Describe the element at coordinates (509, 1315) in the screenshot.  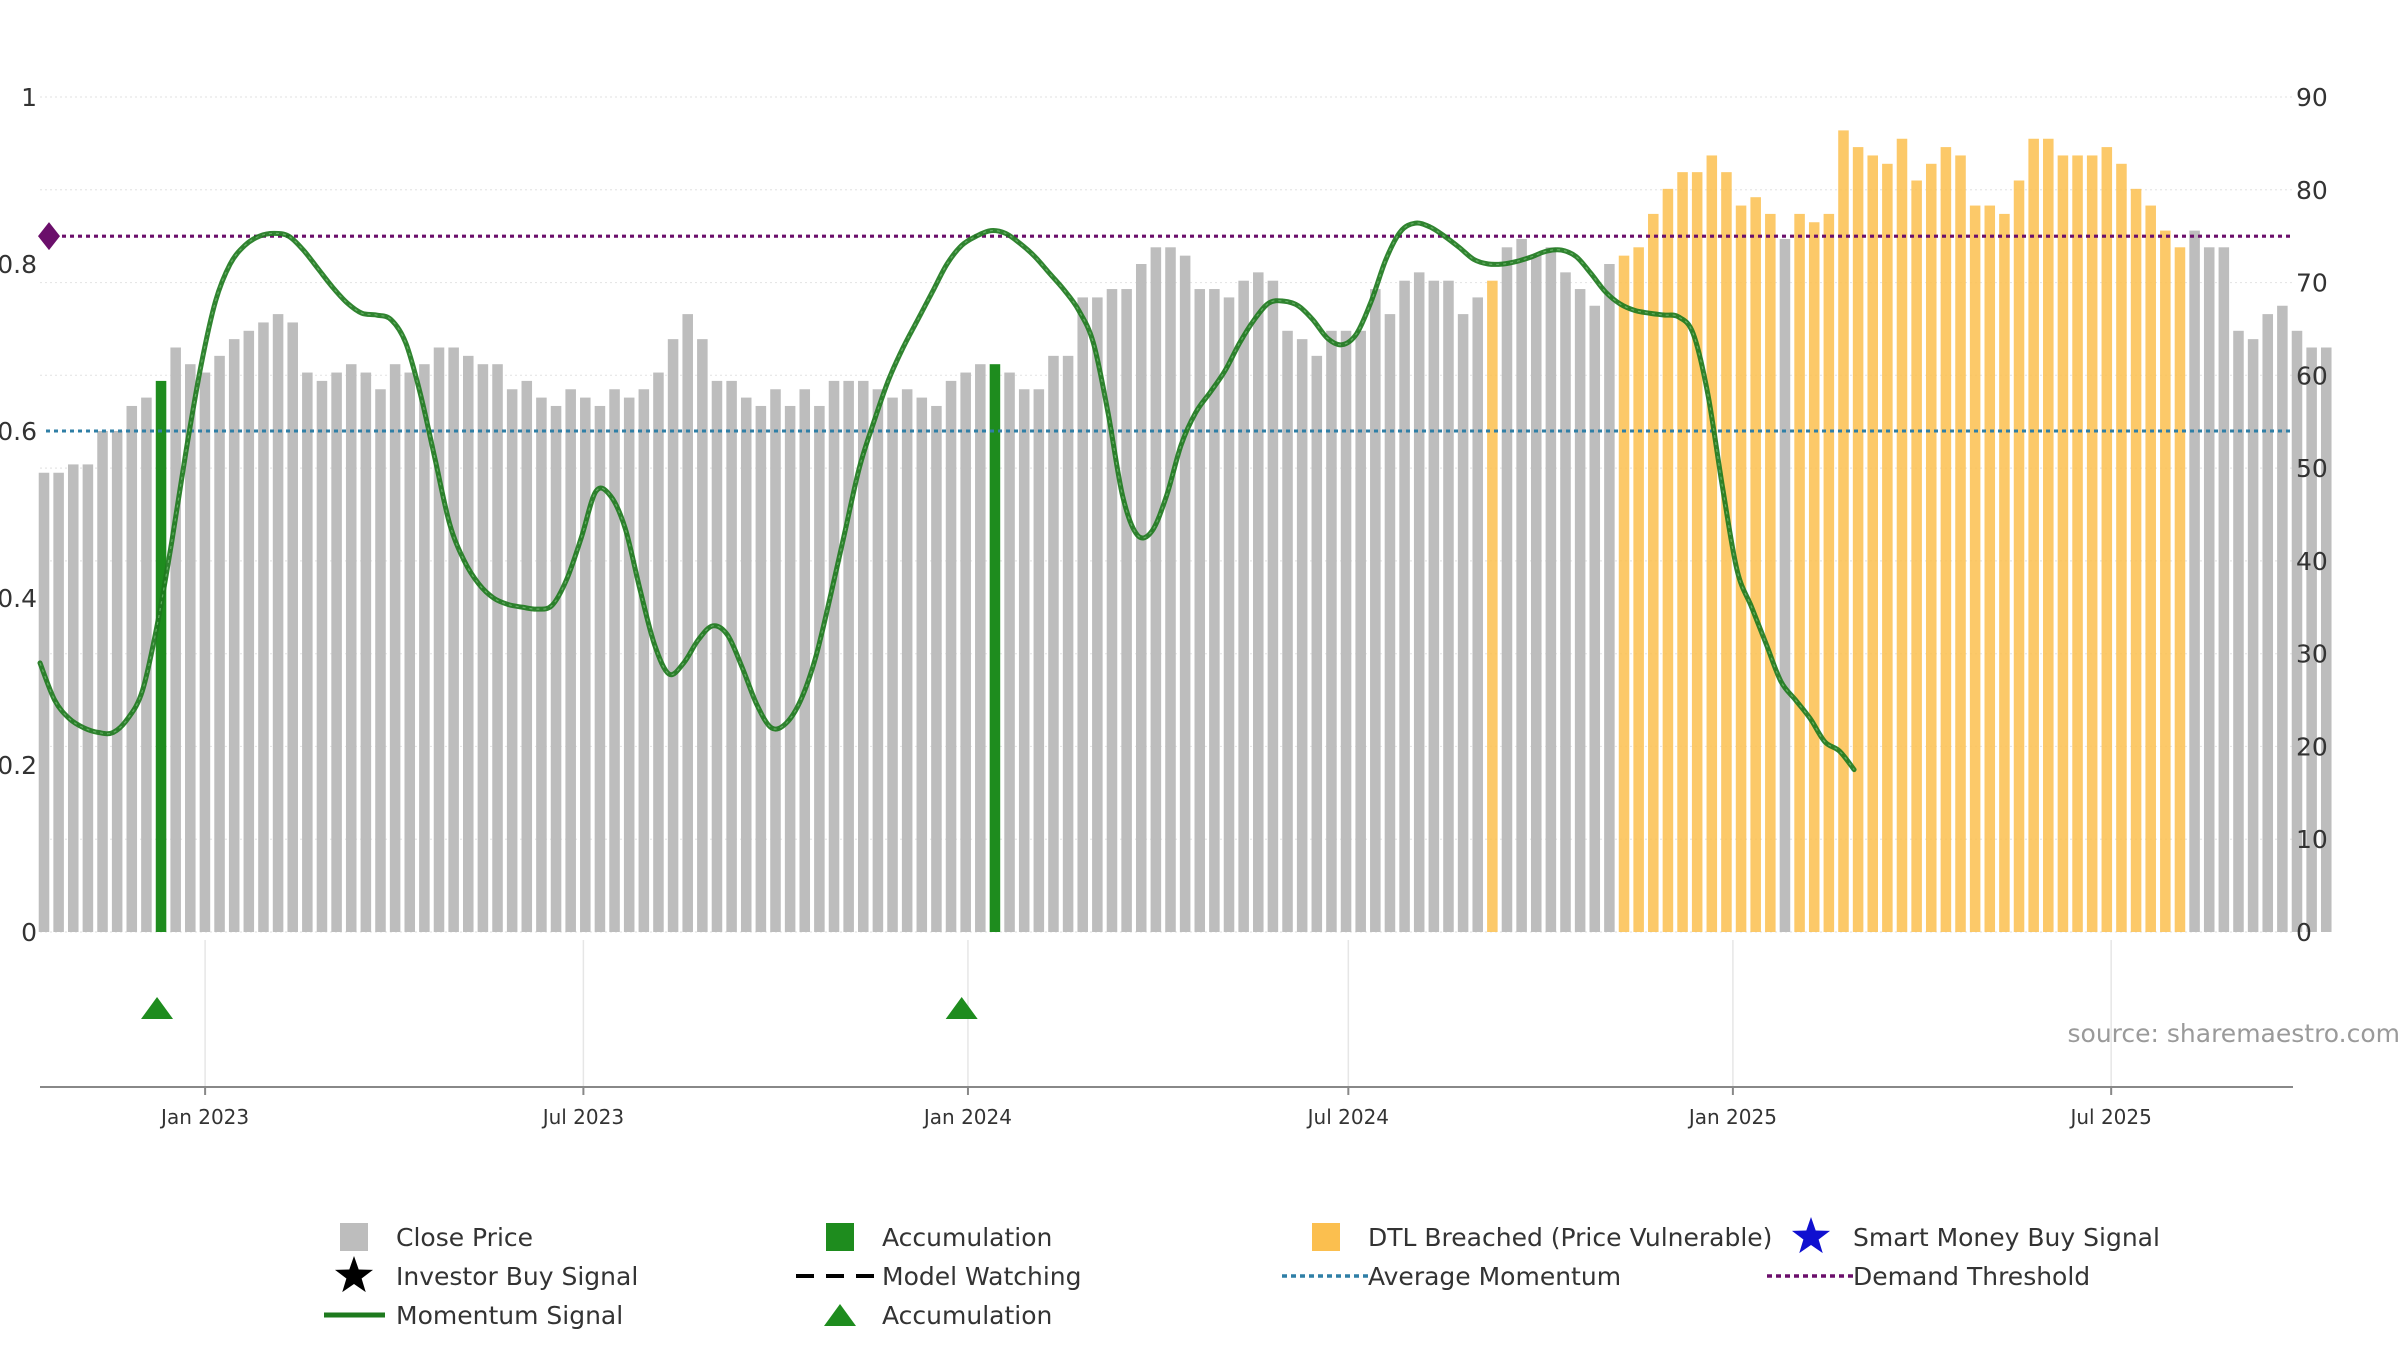
I see `legend-label: Momentum Signal` at that location.